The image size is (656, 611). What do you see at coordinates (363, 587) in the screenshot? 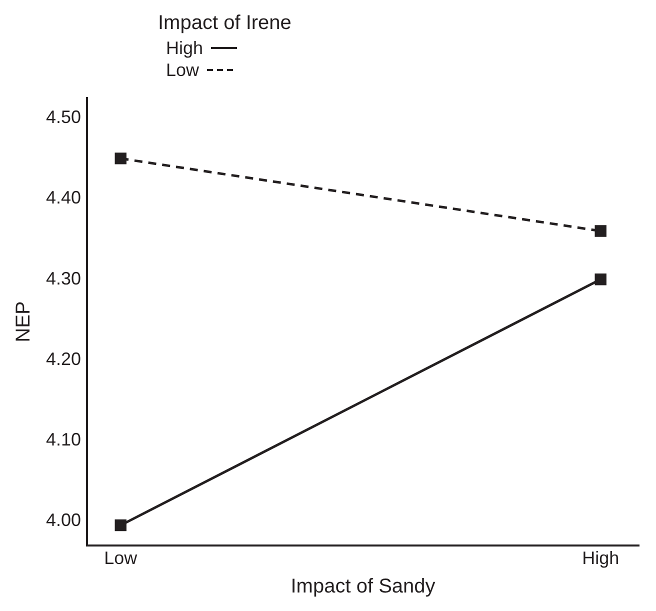
I see `x-axis-title: Impact of Sandy` at bounding box center [363, 587].